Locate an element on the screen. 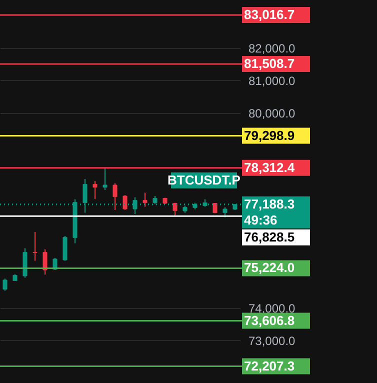  ref-line-label: 81,508.7 is located at coordinates (269, 63).